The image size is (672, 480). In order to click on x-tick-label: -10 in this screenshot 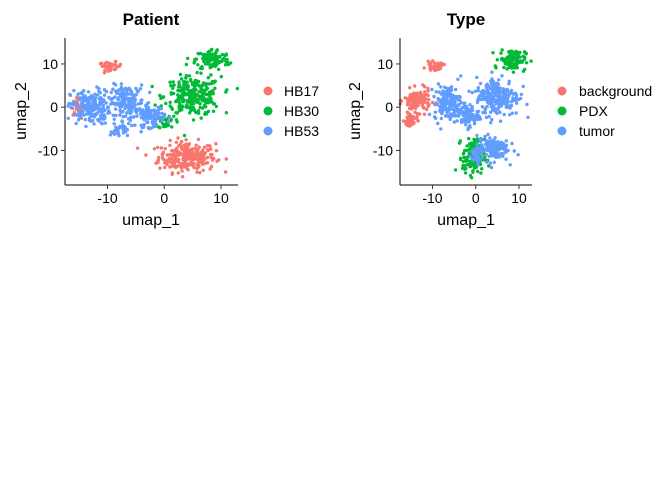, I will do `click(432, 198)`.